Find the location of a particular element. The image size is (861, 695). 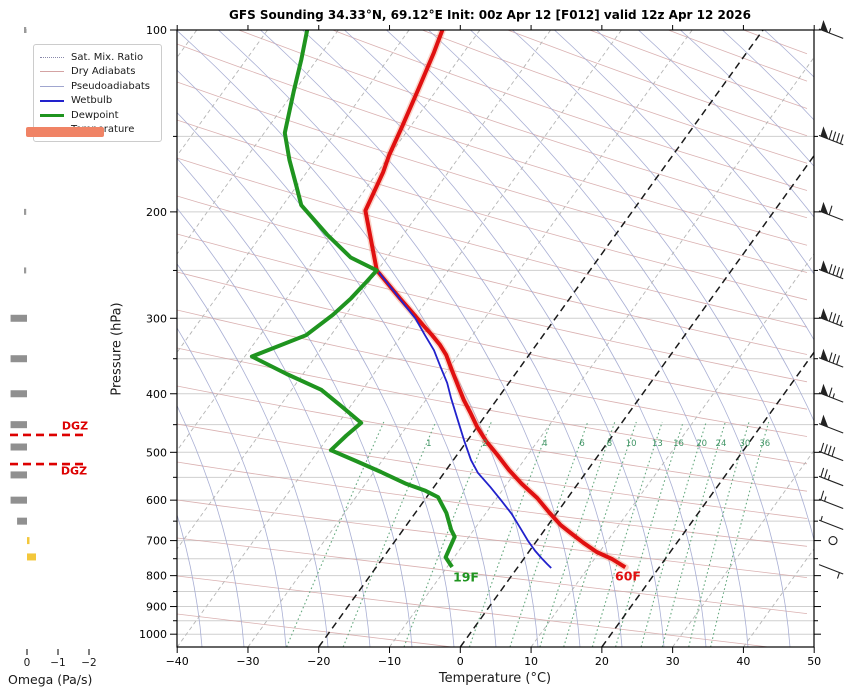

surface-temperature-annotation: 60F is located at coordinates (628, 576).